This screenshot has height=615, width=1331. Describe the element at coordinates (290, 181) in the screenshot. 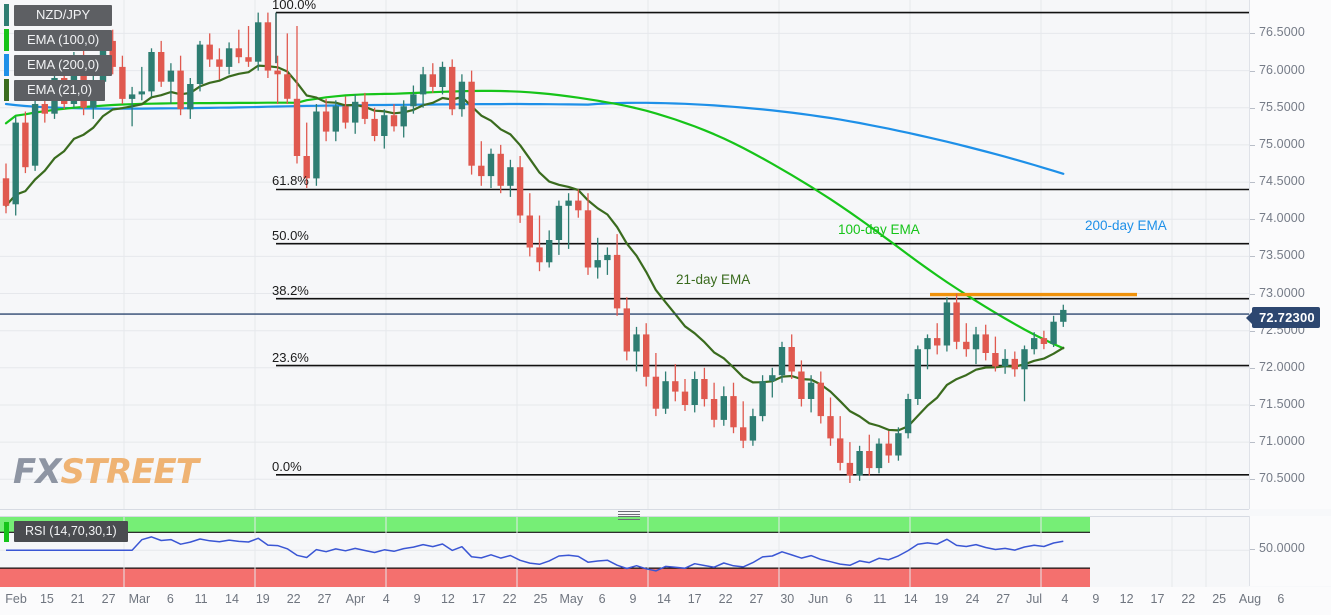

I see `fib-label-618: 61.8%` at that location.